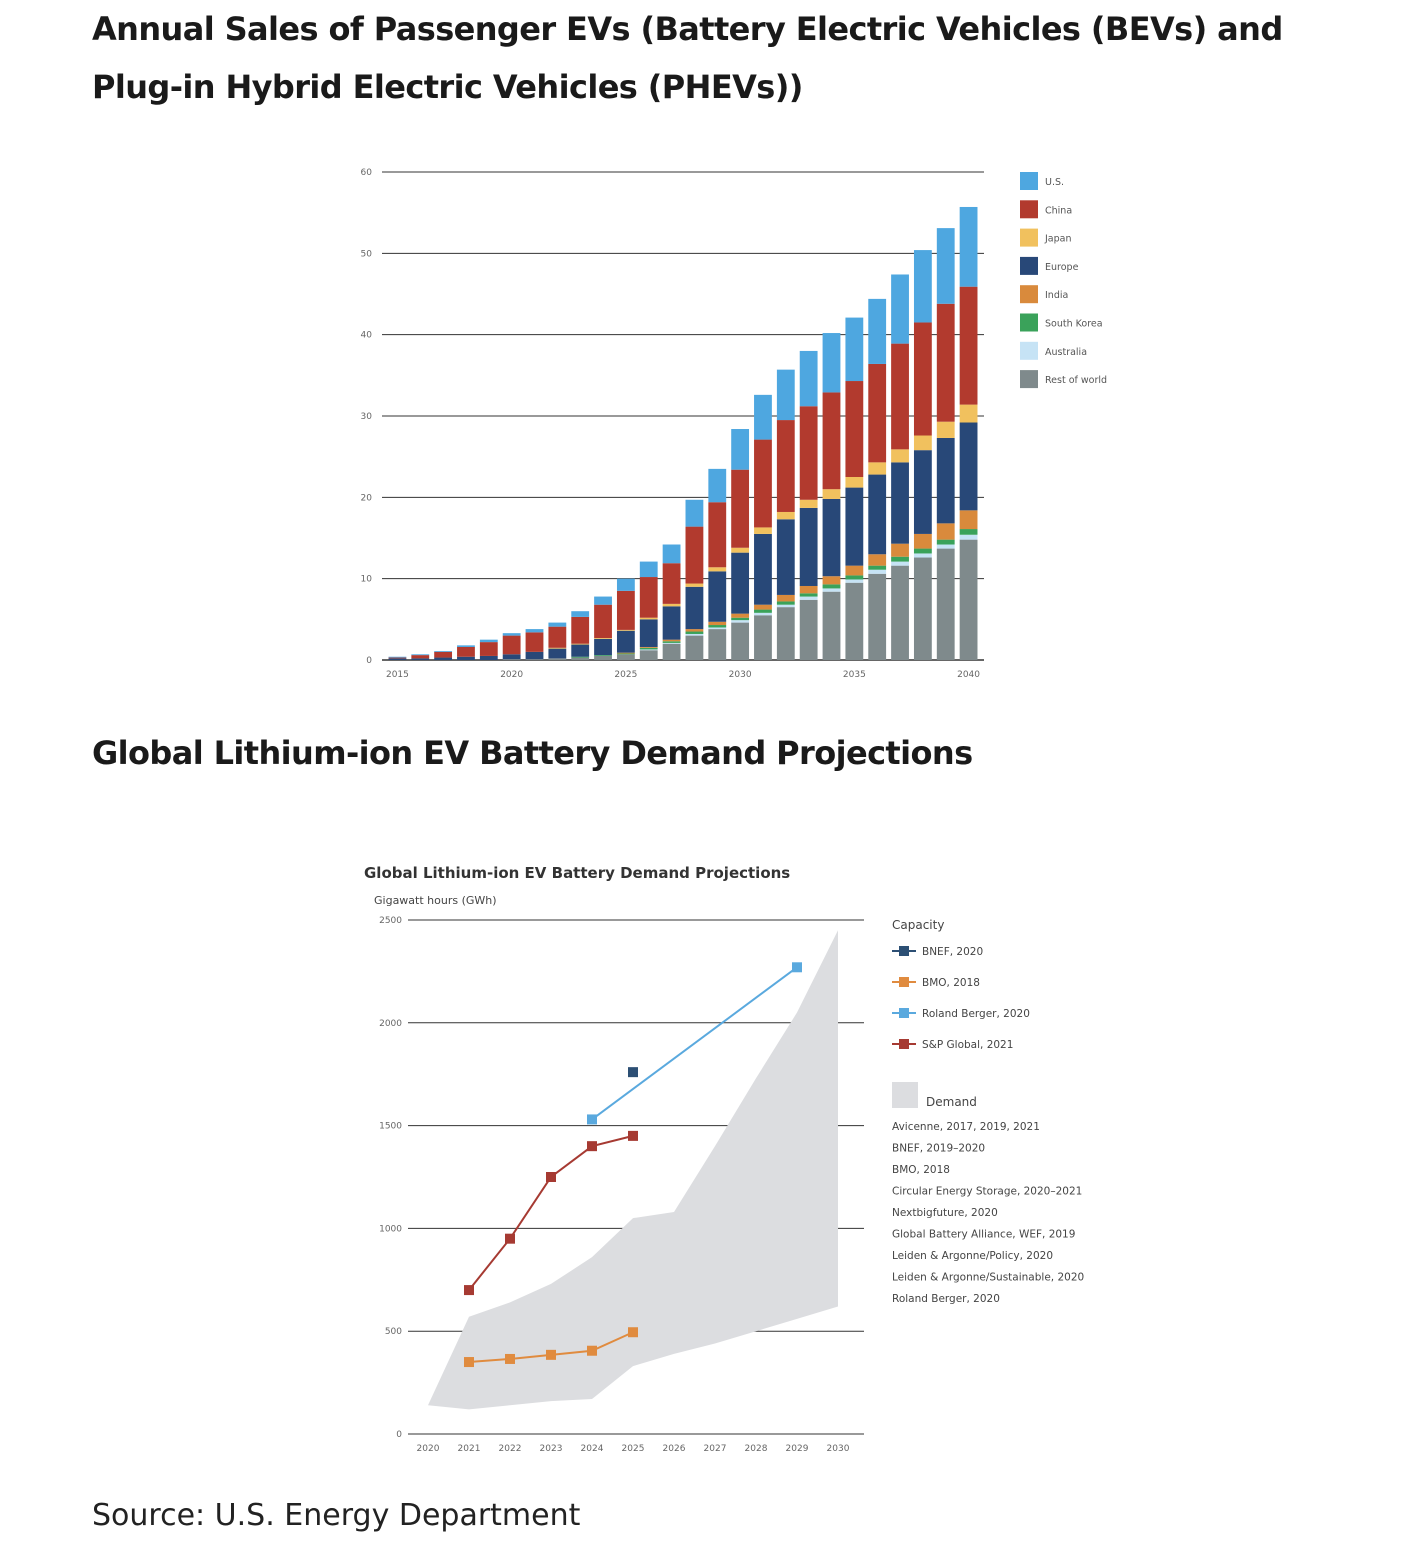 The image size is (1424, 1552). I want to click on y-tick-label: 60, so click(367, 173).